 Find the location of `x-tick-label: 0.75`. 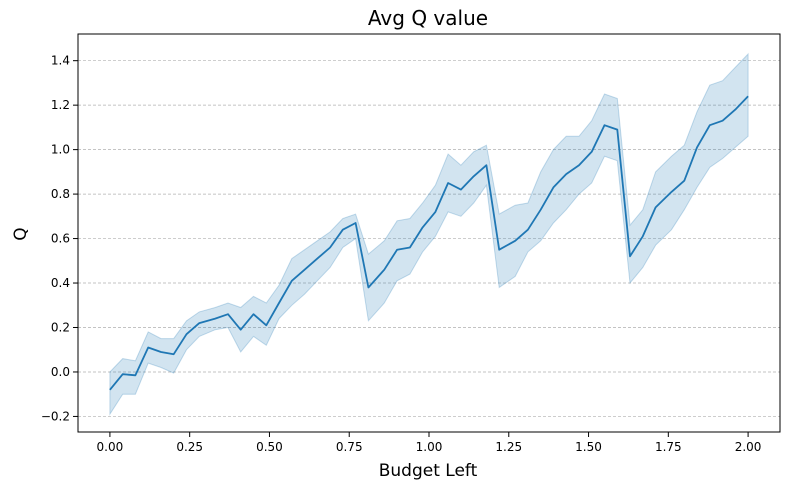

x-tick-label: 0.75 is located at coordinates (349, 447).